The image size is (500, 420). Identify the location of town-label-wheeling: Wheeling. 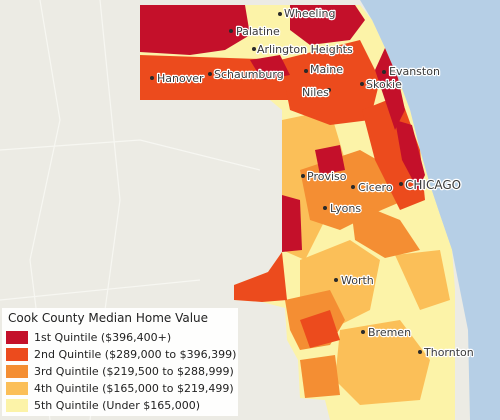
(309, 13).